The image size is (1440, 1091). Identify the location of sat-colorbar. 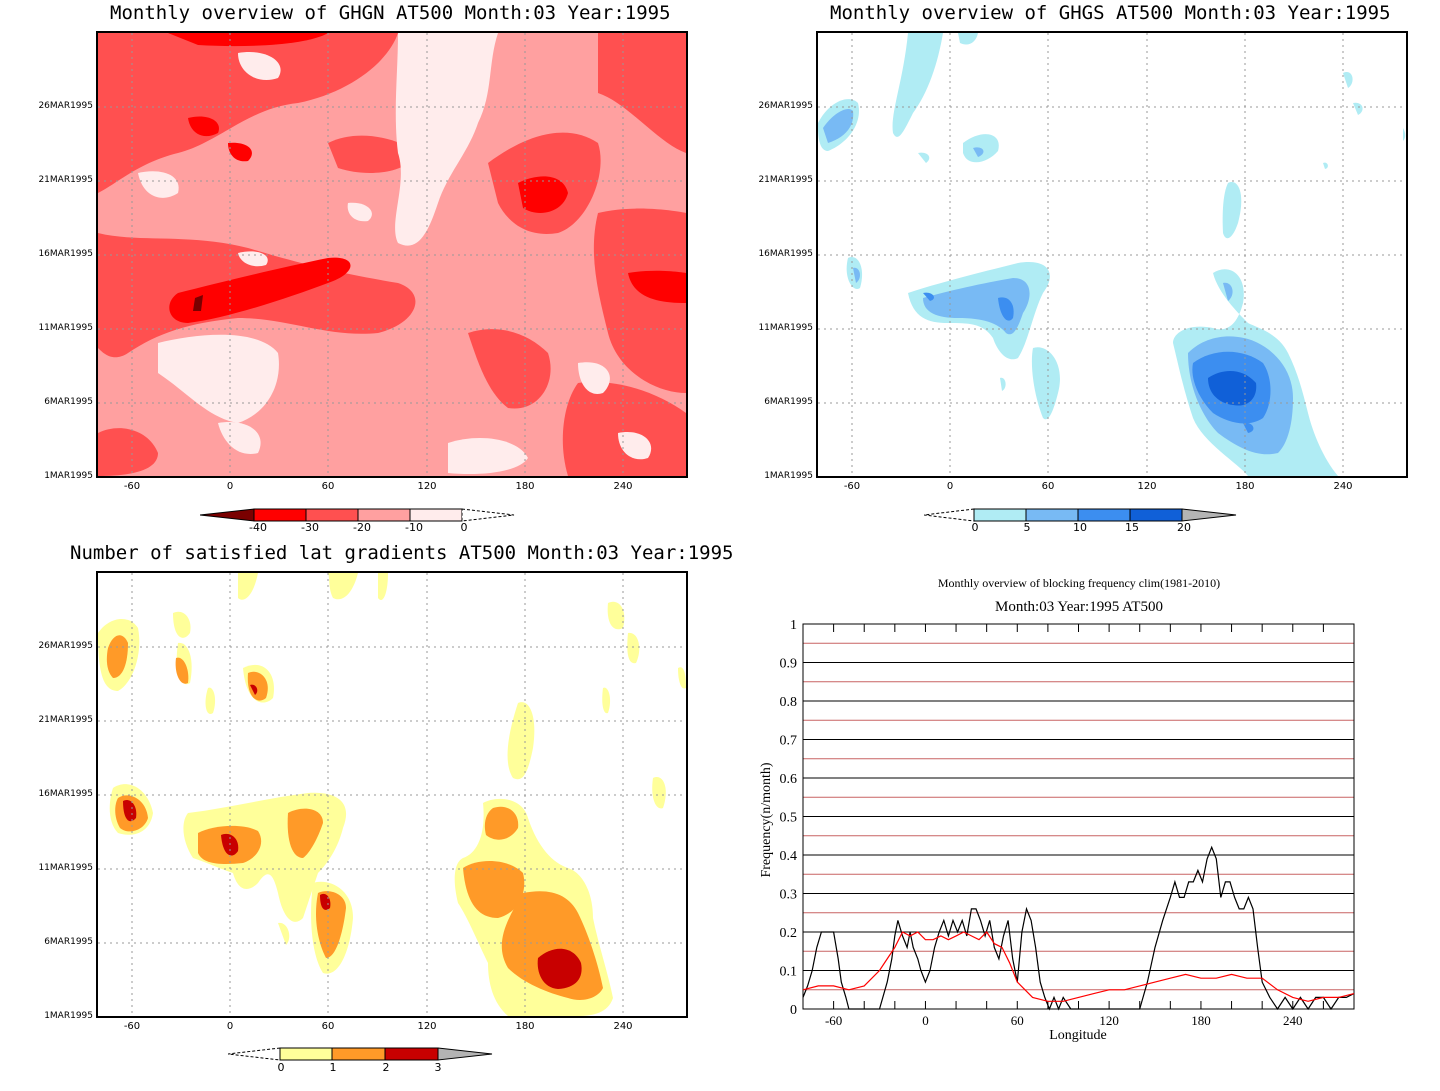
(360, 1054).